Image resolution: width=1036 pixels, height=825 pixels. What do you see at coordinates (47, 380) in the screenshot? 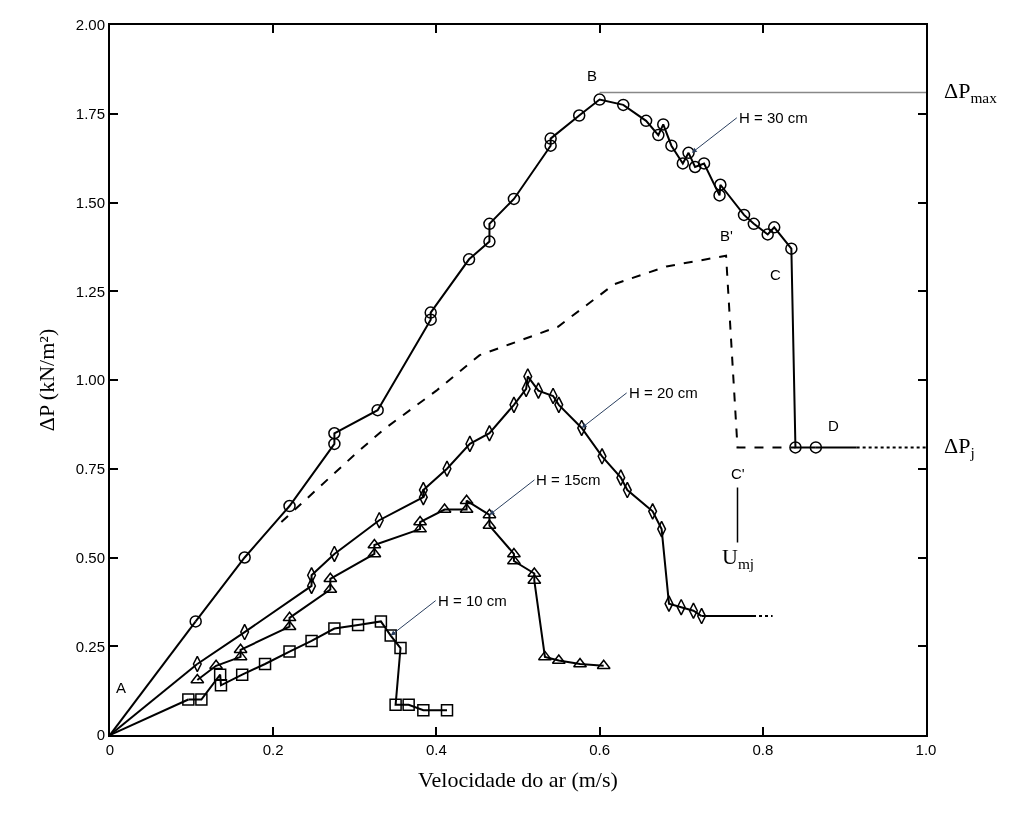
I see `y-axis-title: ΔP (kN/m²)` at bounding box center [47, 380].